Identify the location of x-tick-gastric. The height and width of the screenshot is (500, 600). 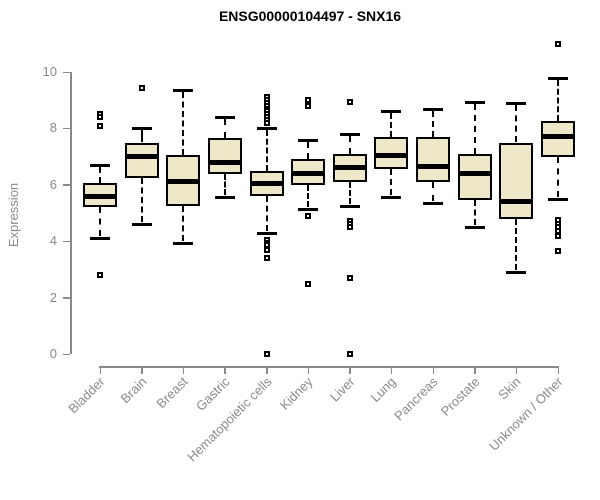
(225, 370).